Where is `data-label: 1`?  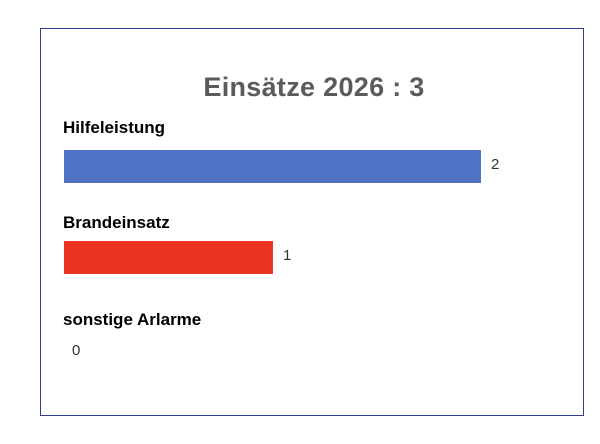
data-label: 1 is located at coordinates (287, 255).